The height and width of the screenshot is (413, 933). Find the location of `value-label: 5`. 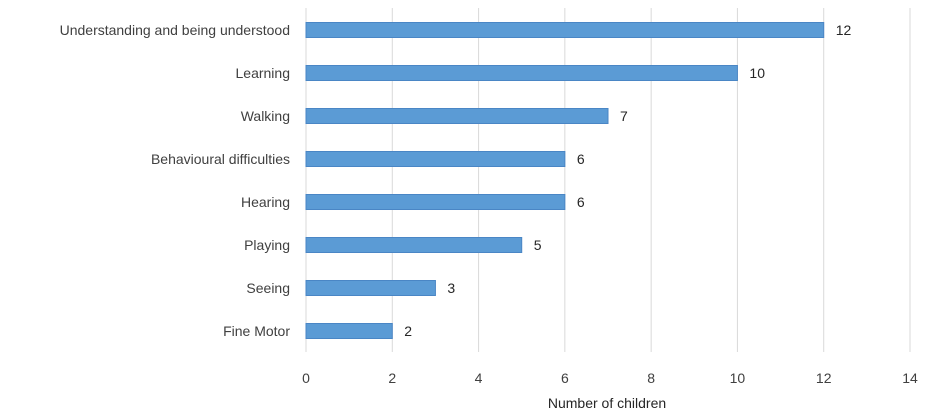

value-label: 5 is located at coordinates (538, 245).